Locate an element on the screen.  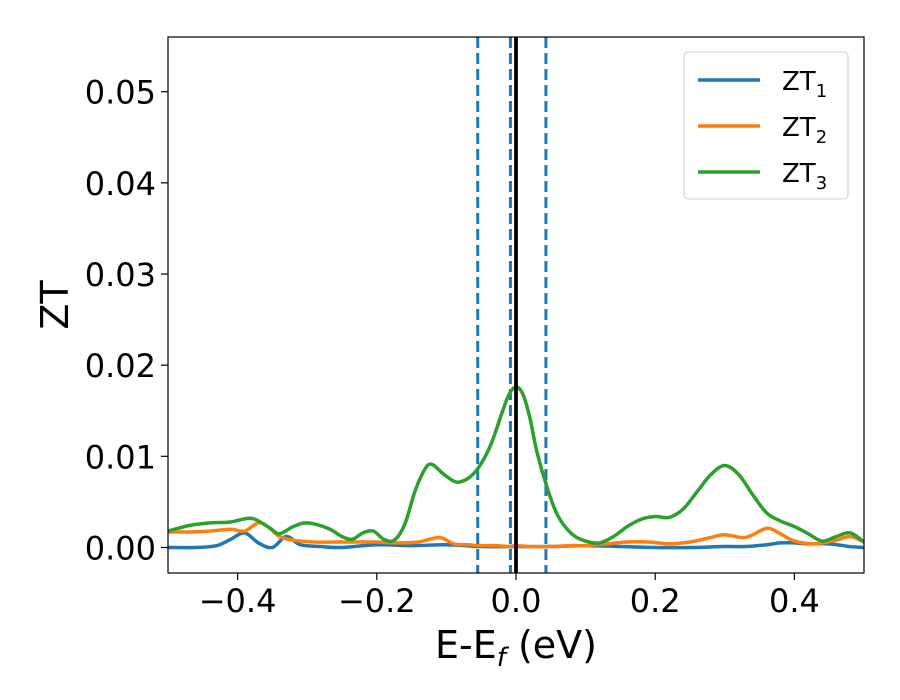
y-tick-label: 0.04 is located at coordinates (120, 184).